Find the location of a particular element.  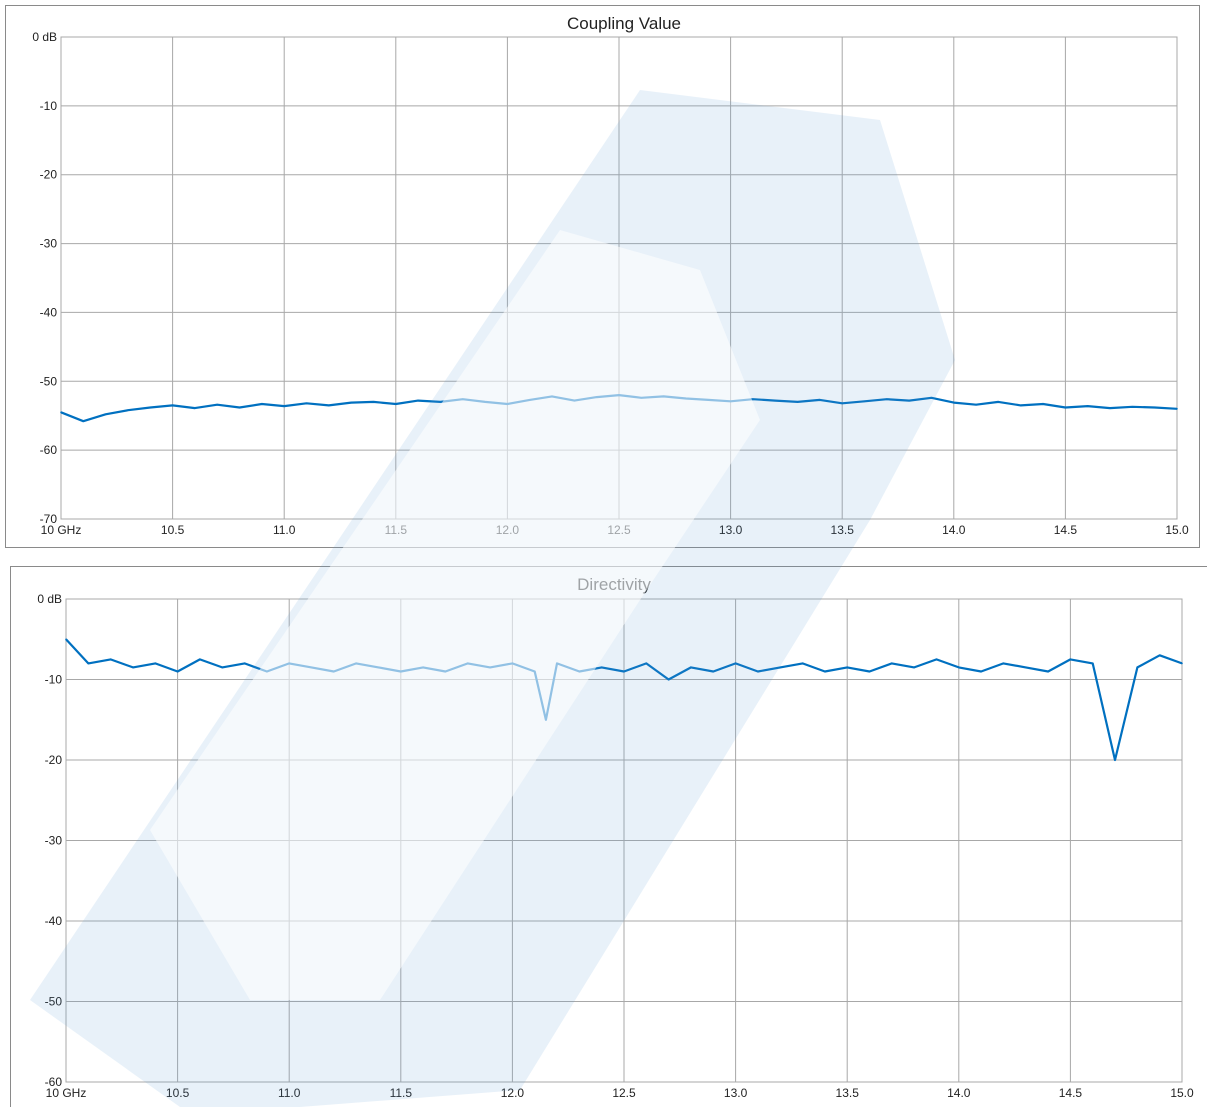

y-tick-label: -30 is located at coordinates (49, 244).